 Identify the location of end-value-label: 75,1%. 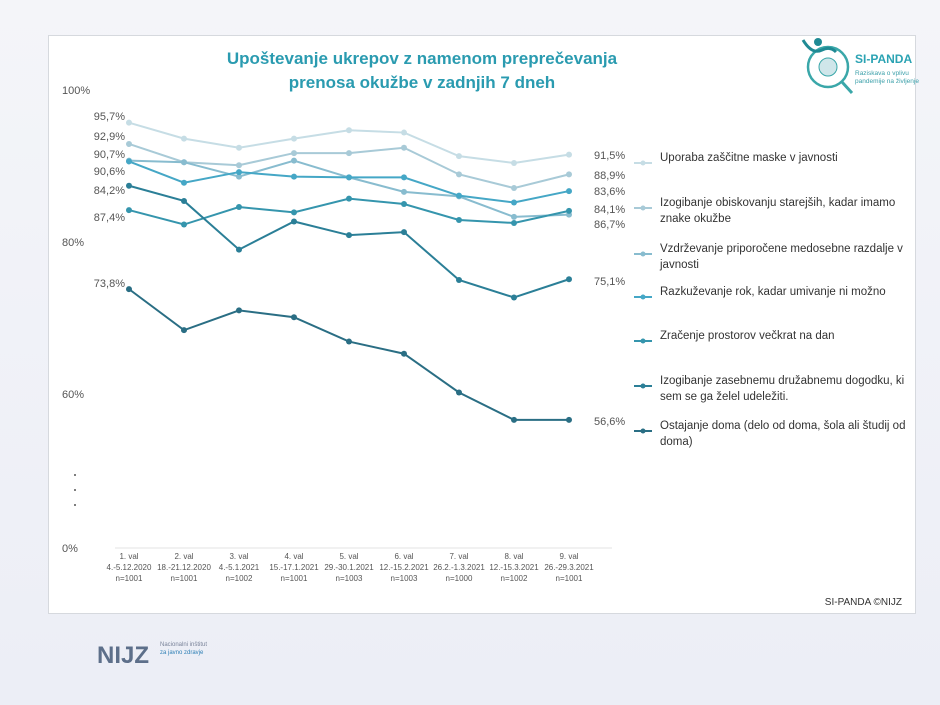
(609, 282).